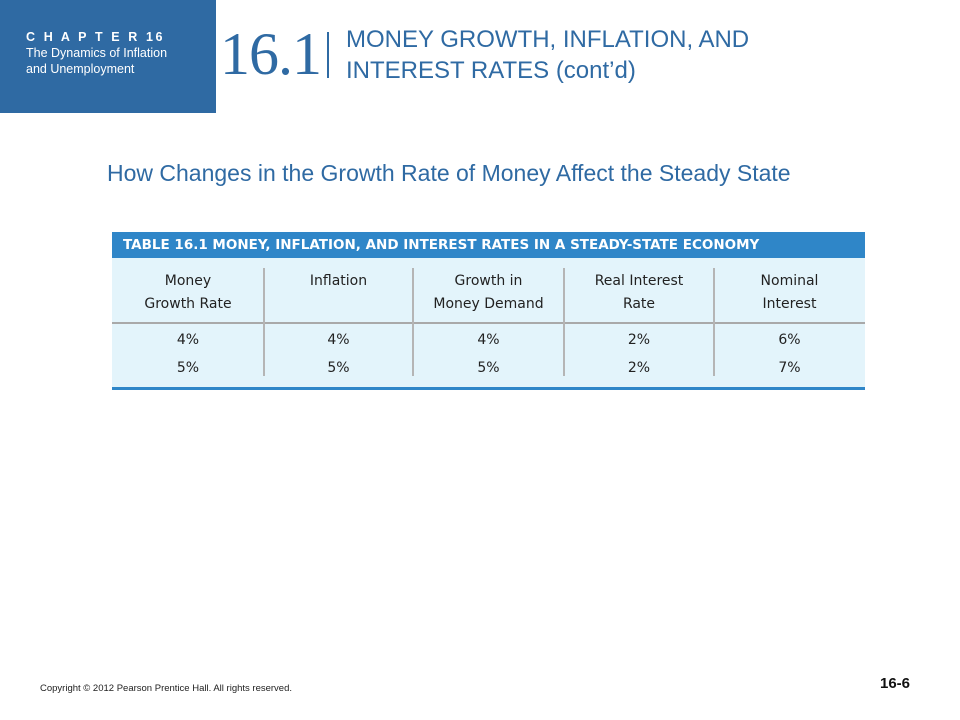 The height and width of the screenshot is (720, 960). I want to click on column-header-nominal-interest: Nominal Interest, so click(789, 292).